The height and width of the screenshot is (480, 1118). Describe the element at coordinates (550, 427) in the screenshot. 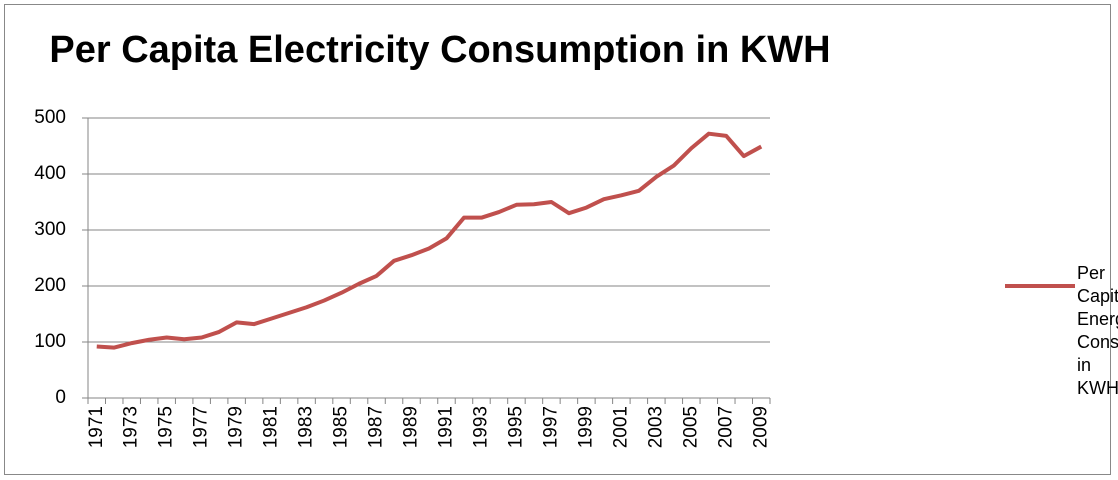

I see `x-tick-label: 1997` at that location.